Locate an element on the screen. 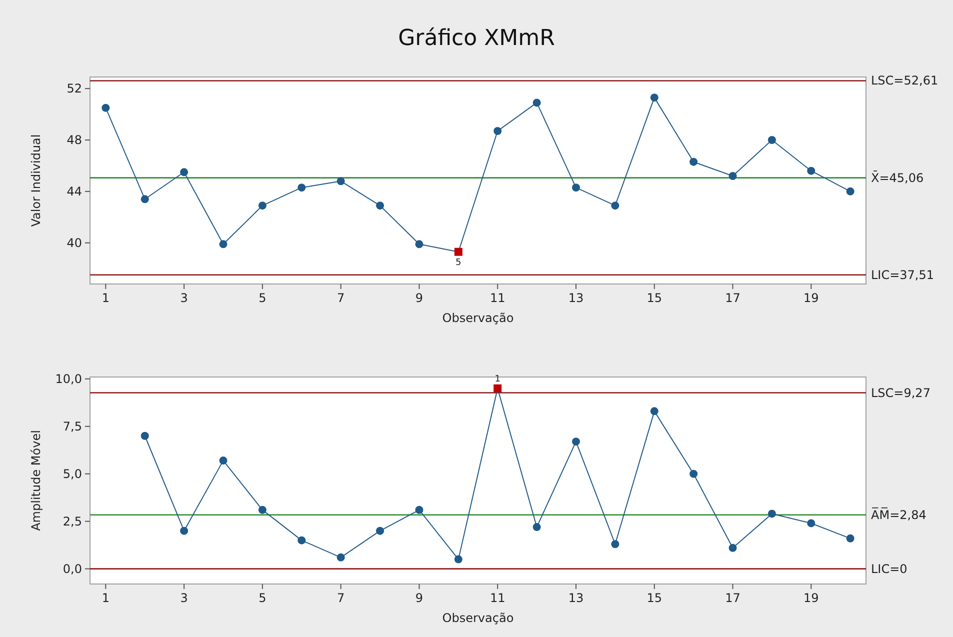  y-axis-title: Valor Individual is located at coordinates (36, 180).